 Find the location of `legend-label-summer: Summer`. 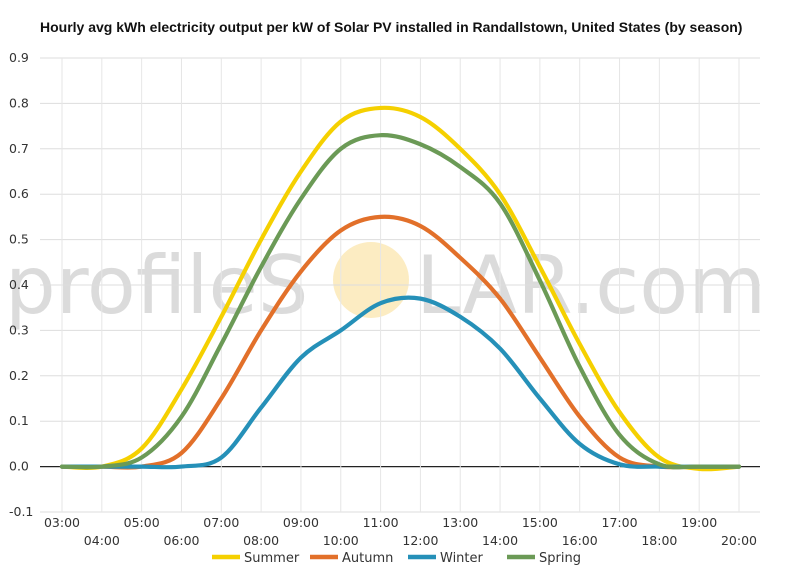

legend-label-summer: Summer is located at coordinates (272, 558).